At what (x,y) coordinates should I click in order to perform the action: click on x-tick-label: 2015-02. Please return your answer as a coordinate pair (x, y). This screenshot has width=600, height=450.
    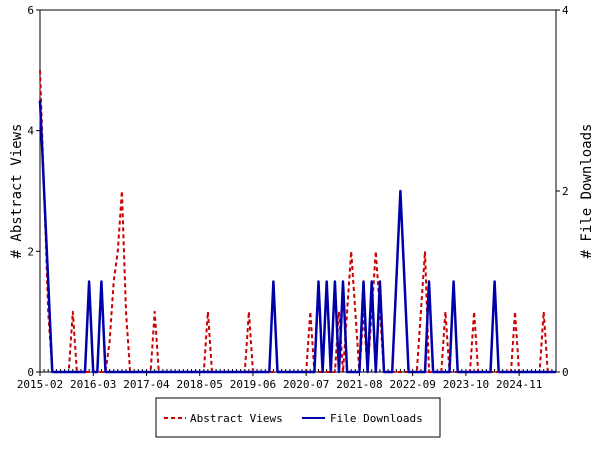
    Looking at the image, I should click on (40, 384).